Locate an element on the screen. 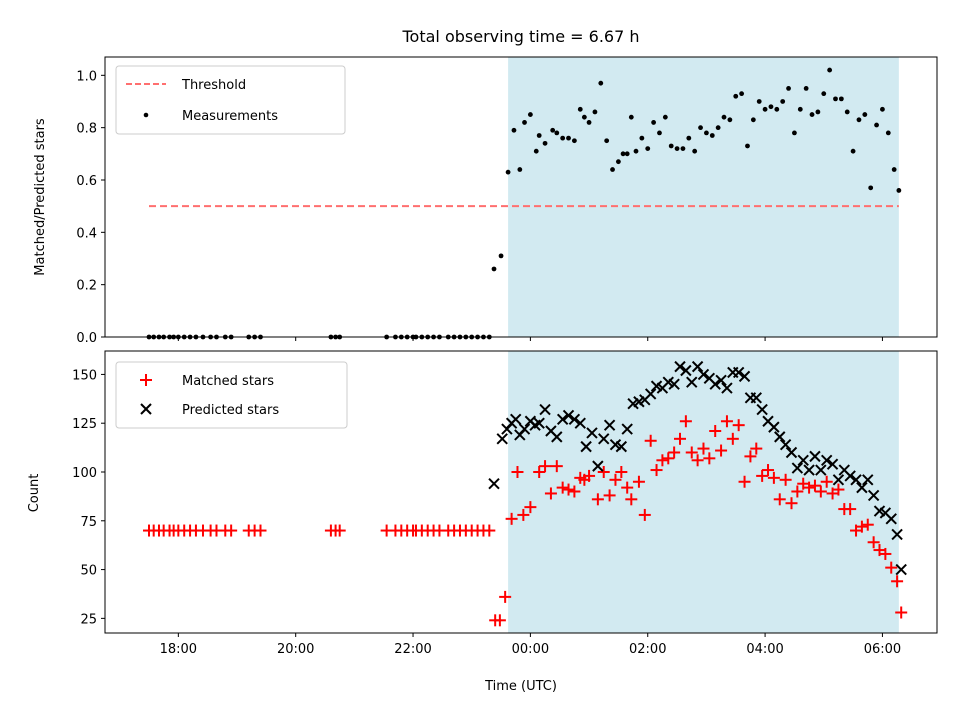 The image size is (960, 720). bottom-y-axis-label: Count is located at coordinates (34, 493).